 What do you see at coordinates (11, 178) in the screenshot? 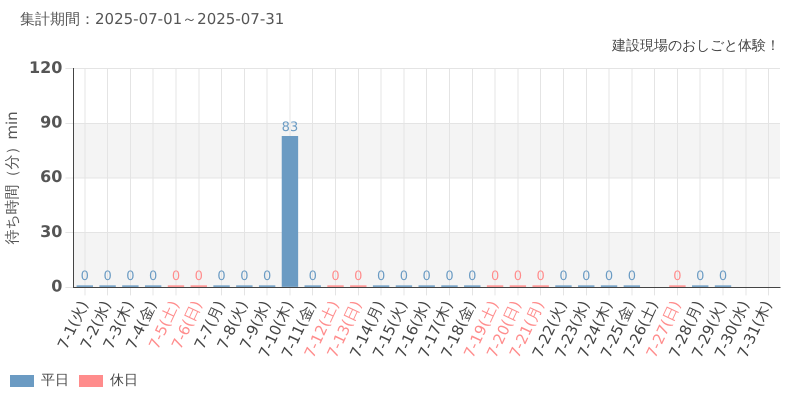
I see `y-axis-title: 待ち時間（分）min` at bounding box center [11, 178].